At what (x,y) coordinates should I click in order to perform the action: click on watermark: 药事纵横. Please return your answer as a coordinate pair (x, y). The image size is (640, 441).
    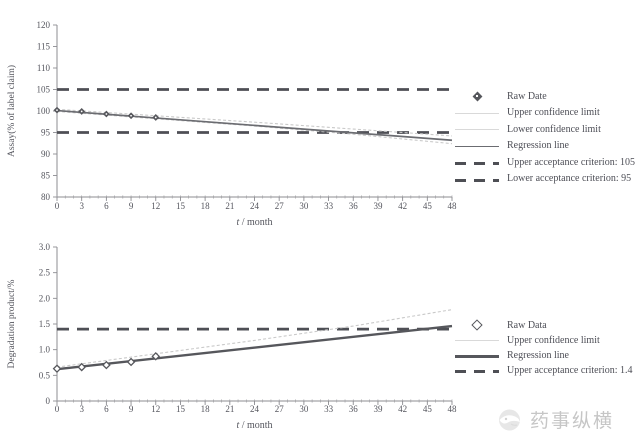
    Looking at the image, I should click on (568, 419).